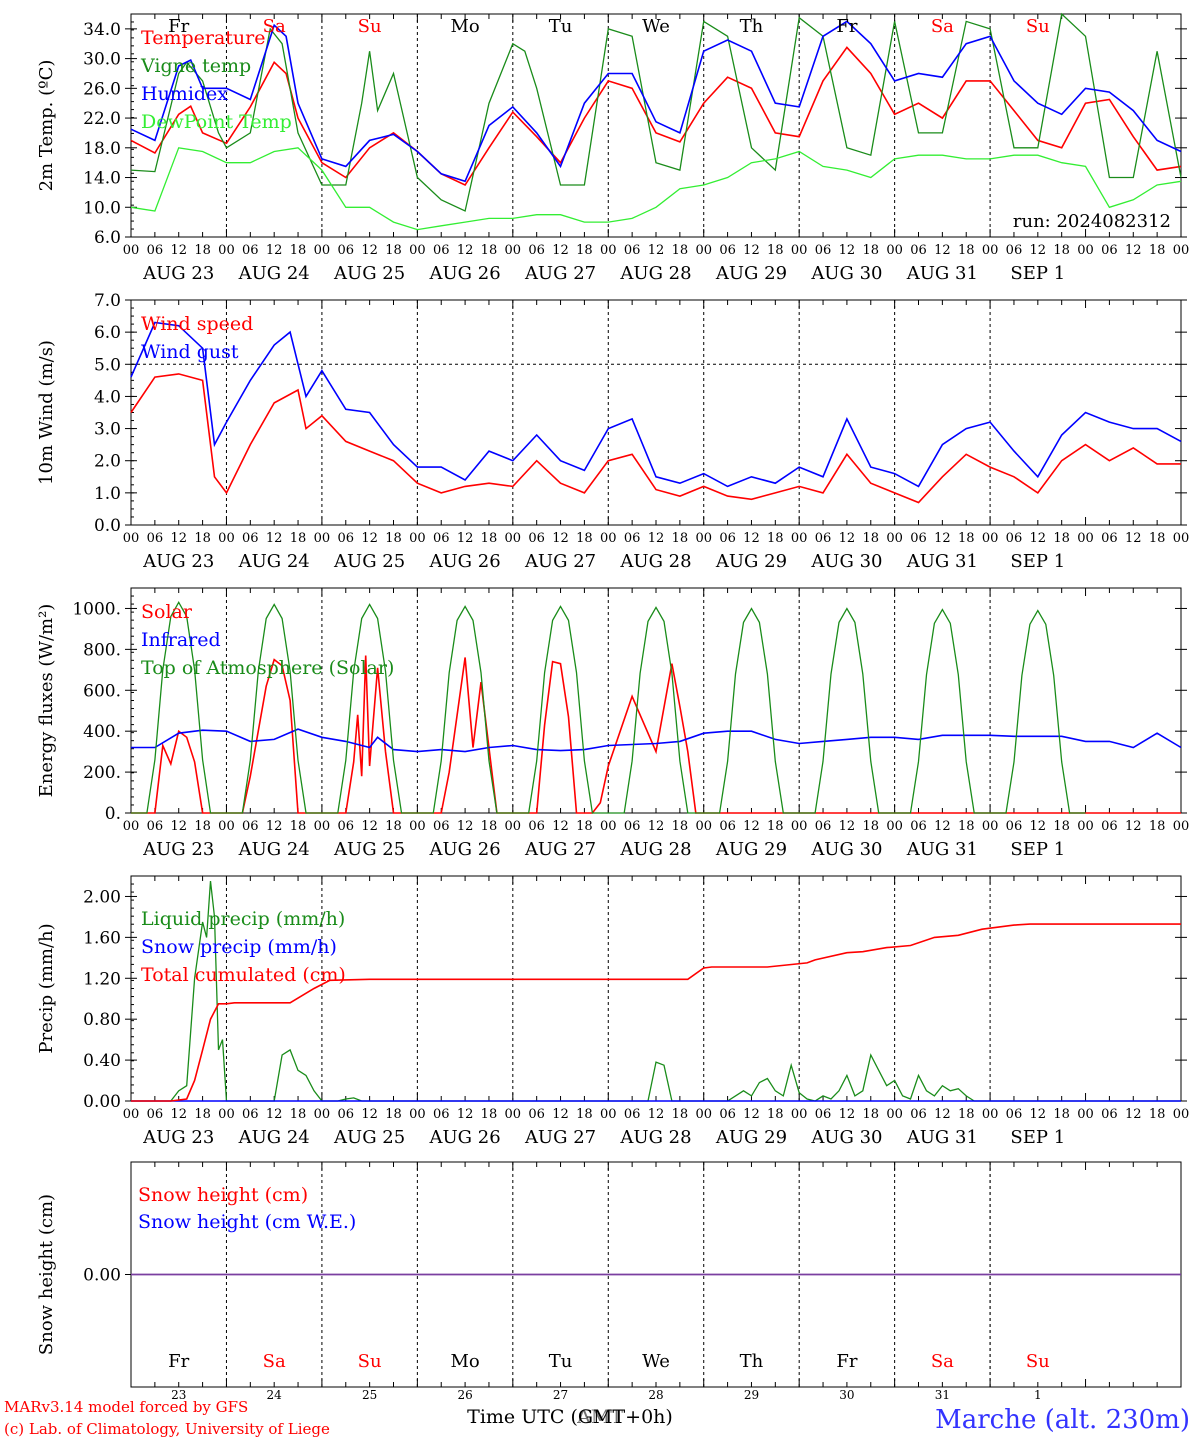  Describe the element at coordinates (102, 119) in the screenshot. I see `y-tick-label: 22.0` at that location.